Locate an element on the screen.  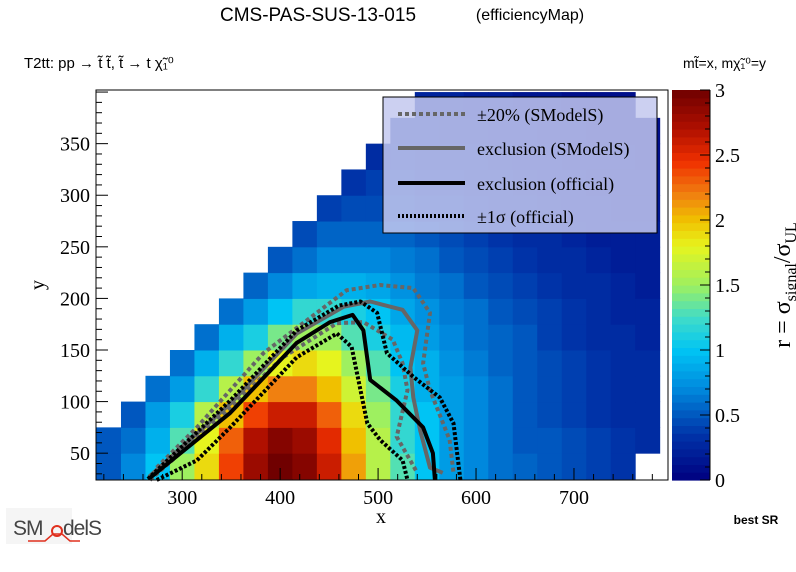
contour-lines is located at coordinates (304, 382).